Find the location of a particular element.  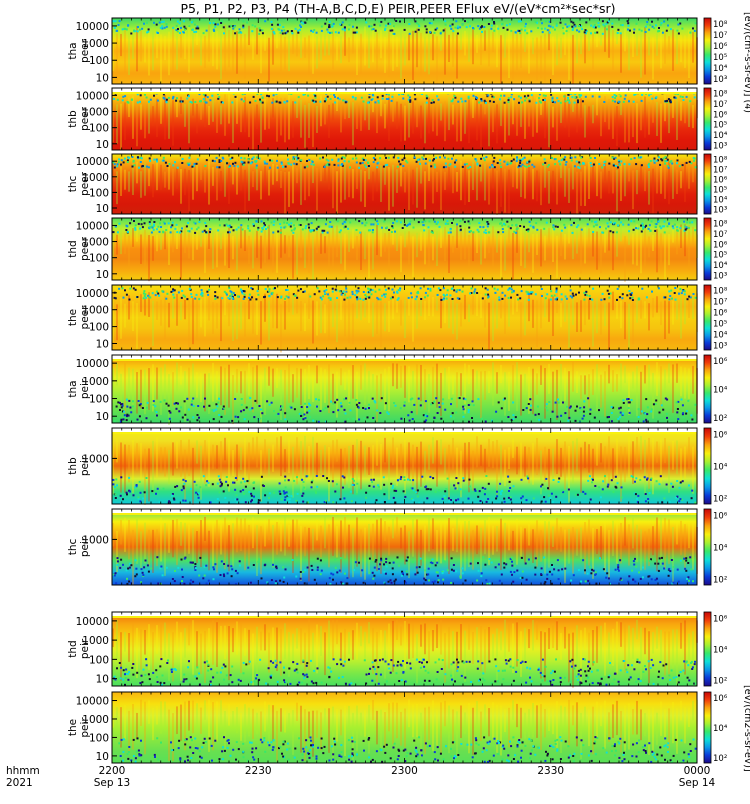

y-axis-label: thdpeir is located at coordinates (79, 648).